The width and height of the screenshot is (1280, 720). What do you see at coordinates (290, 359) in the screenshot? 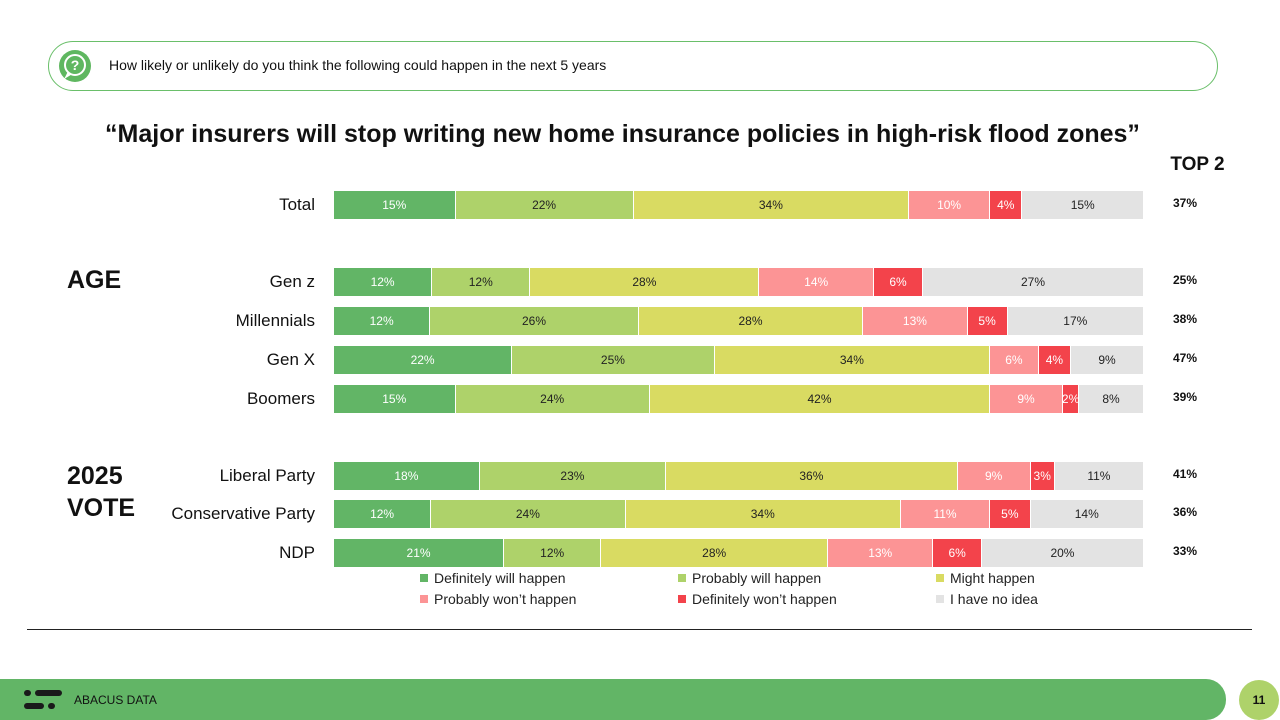
I see `row-label: Gen X` at bounding box center [290, 359].